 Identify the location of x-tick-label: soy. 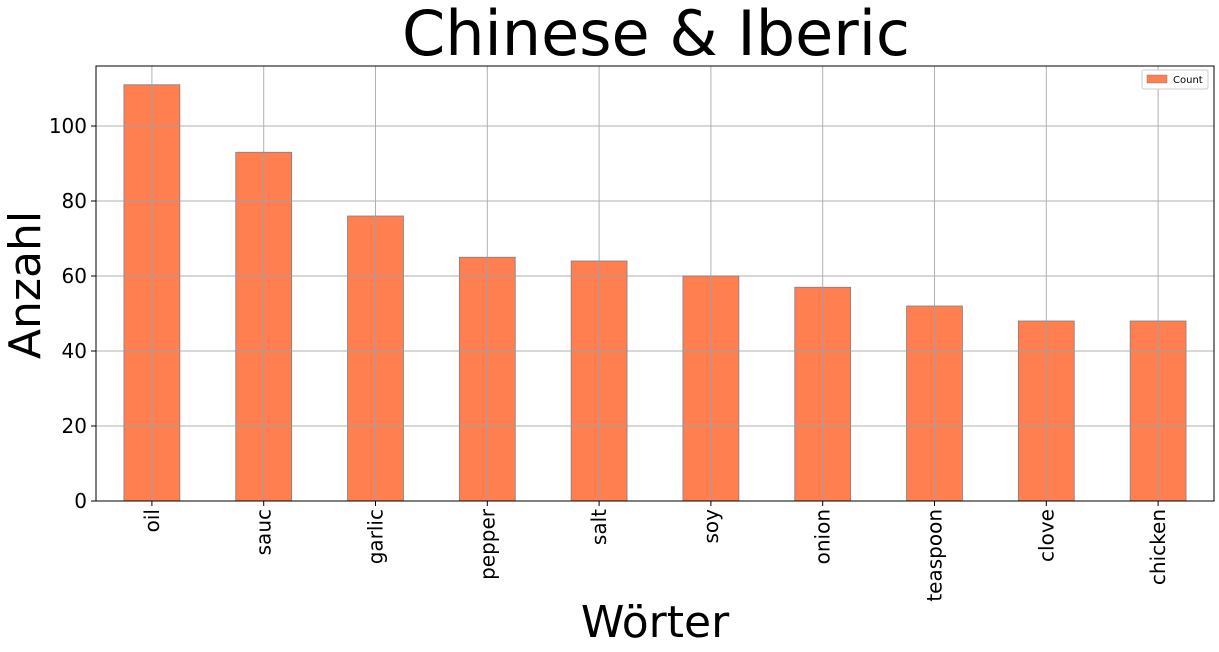
(711, 526).